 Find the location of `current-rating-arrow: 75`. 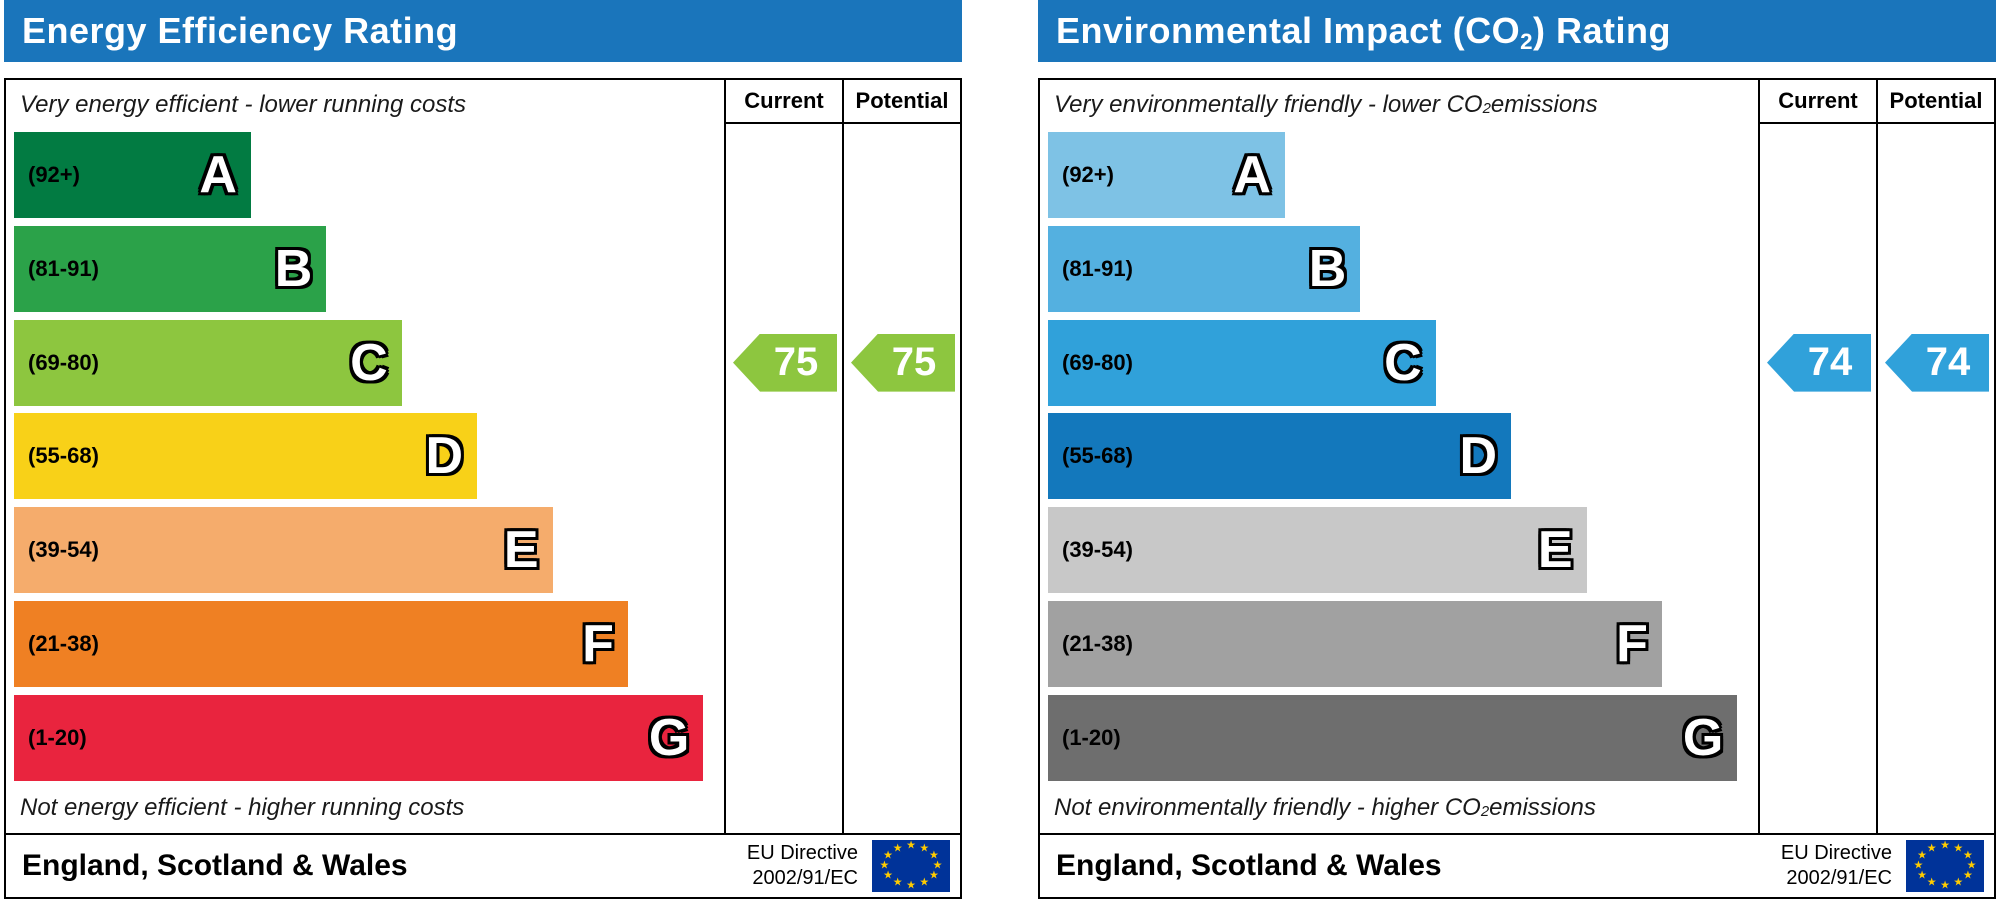

current-rating-arrow: 75 is located at coordinates (785, 362).